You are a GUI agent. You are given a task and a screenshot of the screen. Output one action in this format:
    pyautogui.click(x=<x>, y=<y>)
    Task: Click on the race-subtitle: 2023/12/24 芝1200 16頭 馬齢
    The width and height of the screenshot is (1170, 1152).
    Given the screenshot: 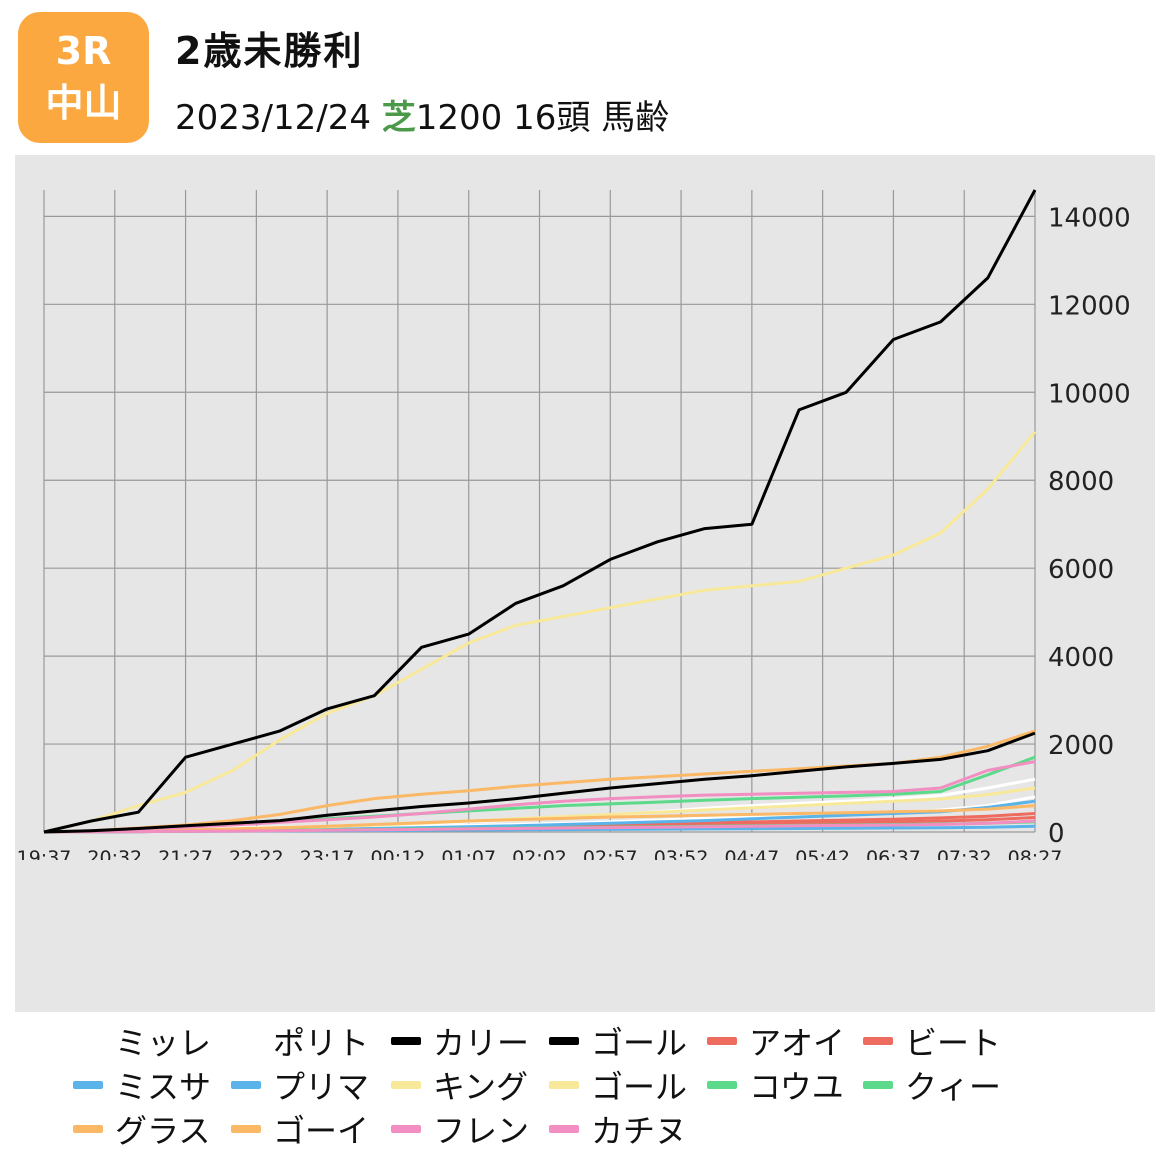 What is the action you would take?
    pyautogui.click(x=422, y=114)
    